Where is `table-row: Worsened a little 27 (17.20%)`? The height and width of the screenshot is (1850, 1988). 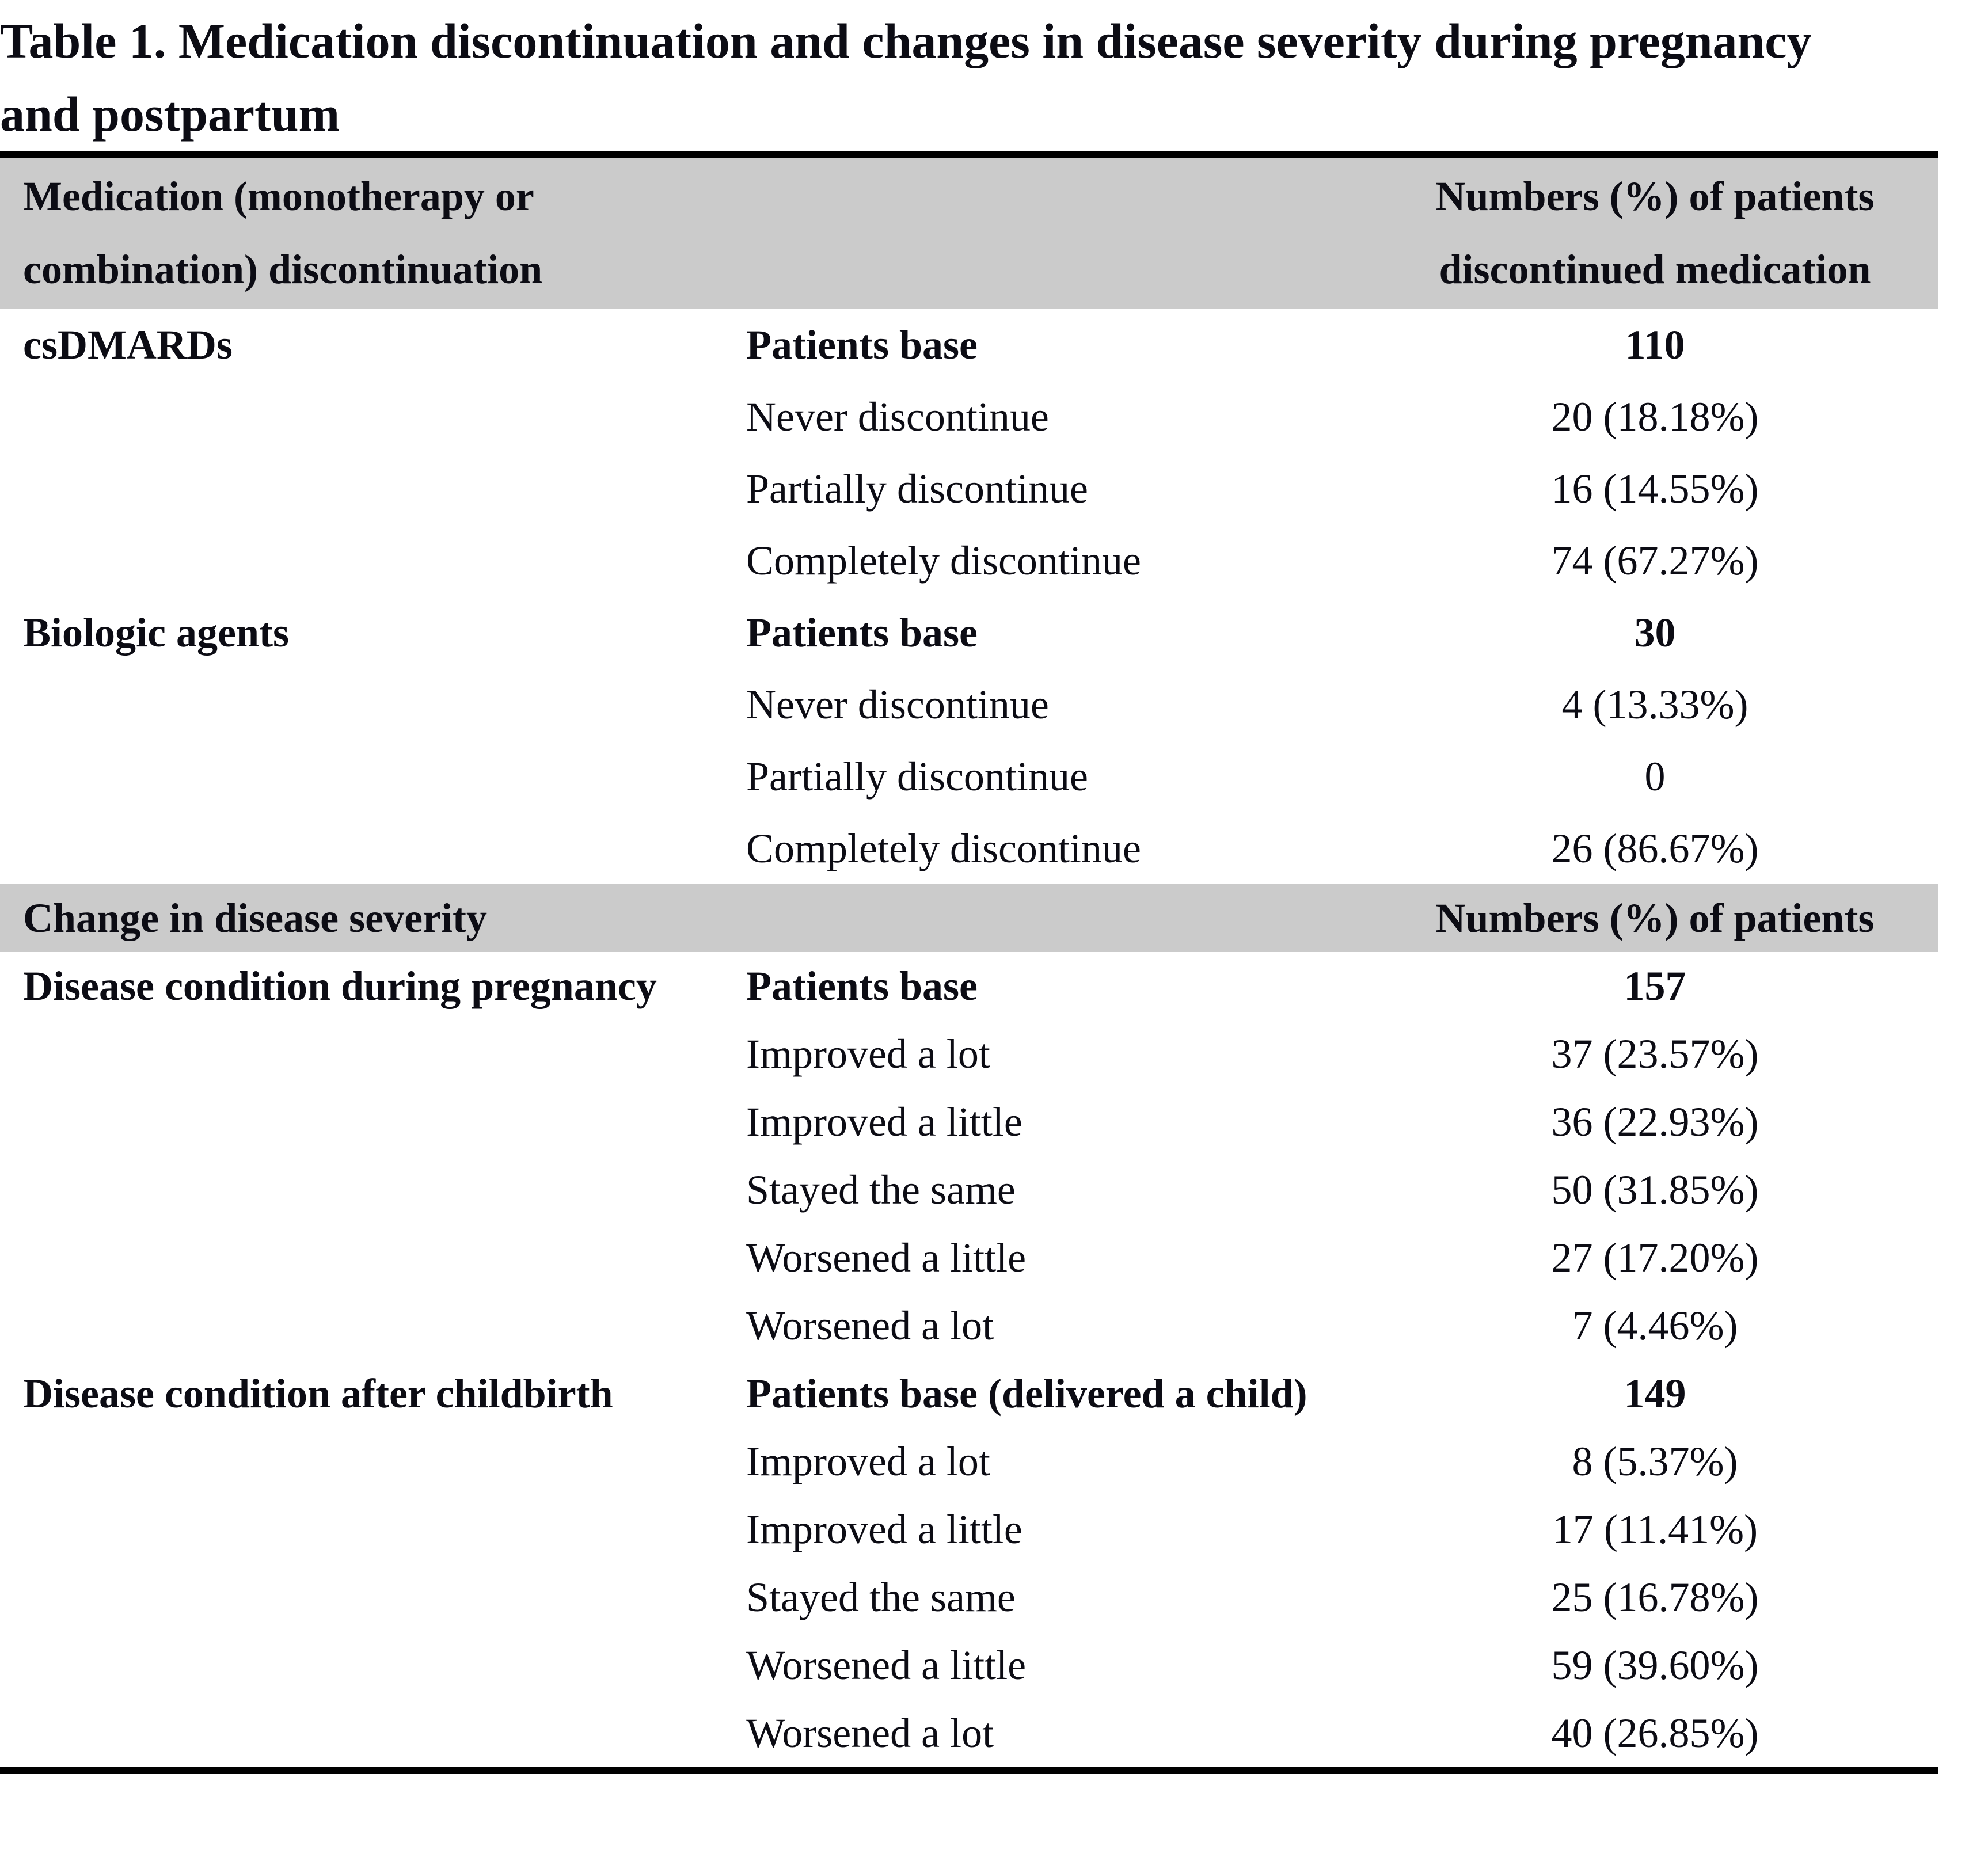 table-row: Worsened a little 27 (17.20%) is located at coordinates (969, 1258).